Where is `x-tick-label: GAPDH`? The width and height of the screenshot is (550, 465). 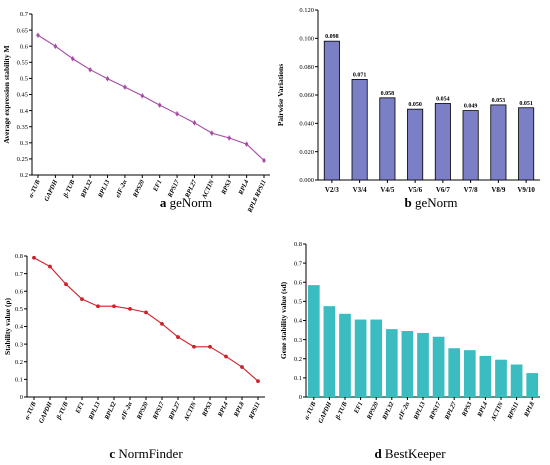
x-tick-label: GAPDH is located at coordinates (325, 412).